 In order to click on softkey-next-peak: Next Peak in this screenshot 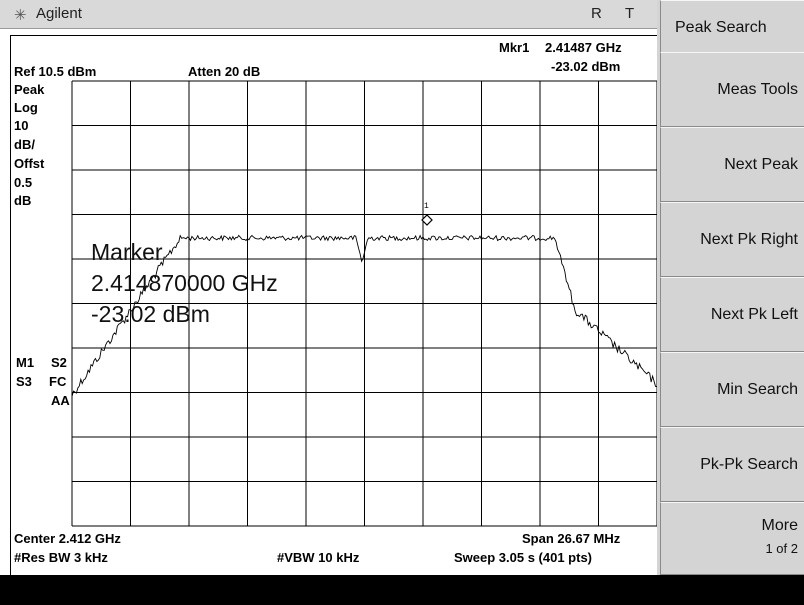, I will do `click(732, 164)`.